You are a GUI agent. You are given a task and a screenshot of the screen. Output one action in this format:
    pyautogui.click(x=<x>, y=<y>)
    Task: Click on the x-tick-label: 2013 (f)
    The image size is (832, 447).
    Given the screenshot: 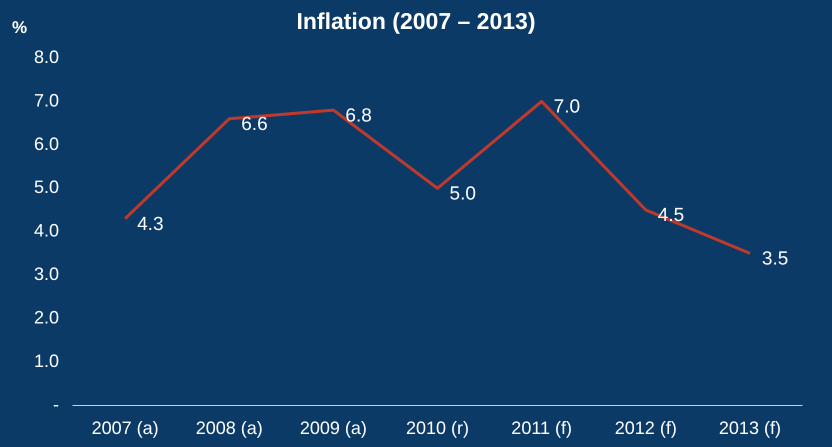 What is the action you would take?
    pyautogui.click(x=749, y=428)
    